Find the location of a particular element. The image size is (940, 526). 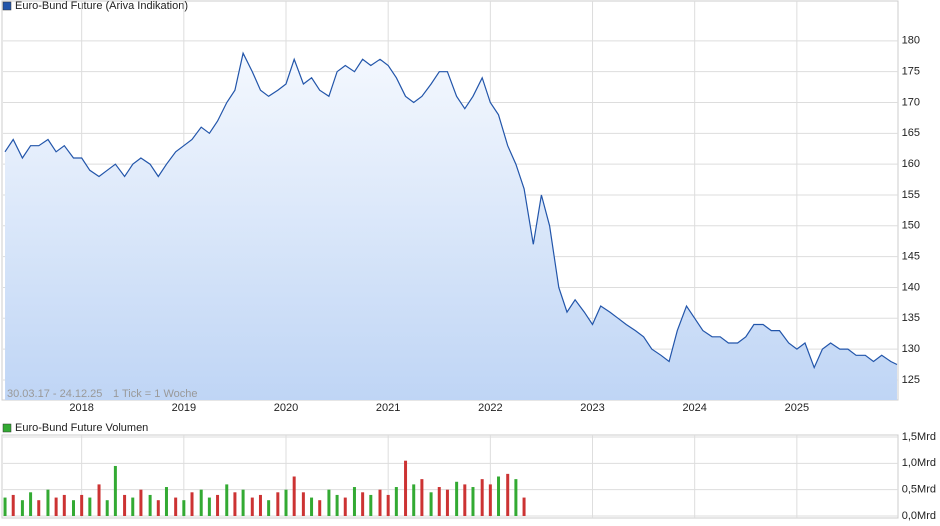

y-tick-label: 135 is located at coordinates (911, 318).